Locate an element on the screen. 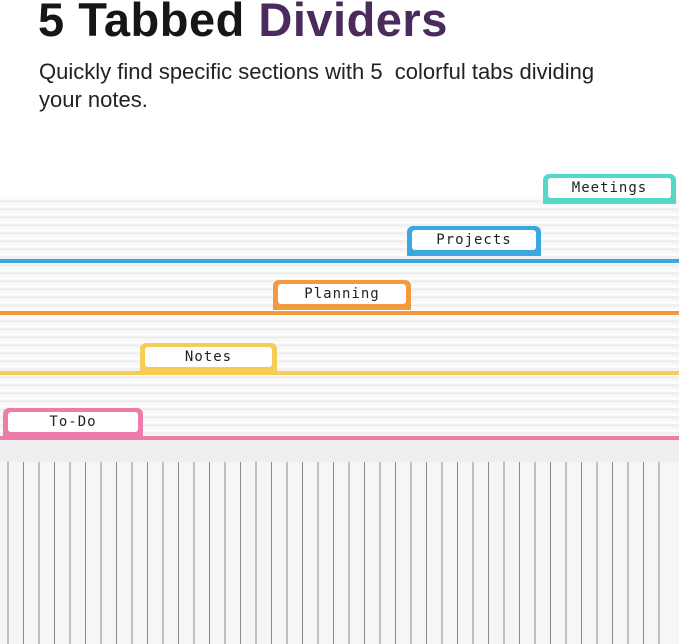 The height and width of the screenshot is (644, 679). tab-label: Projects is located at coordinates (474, 240).